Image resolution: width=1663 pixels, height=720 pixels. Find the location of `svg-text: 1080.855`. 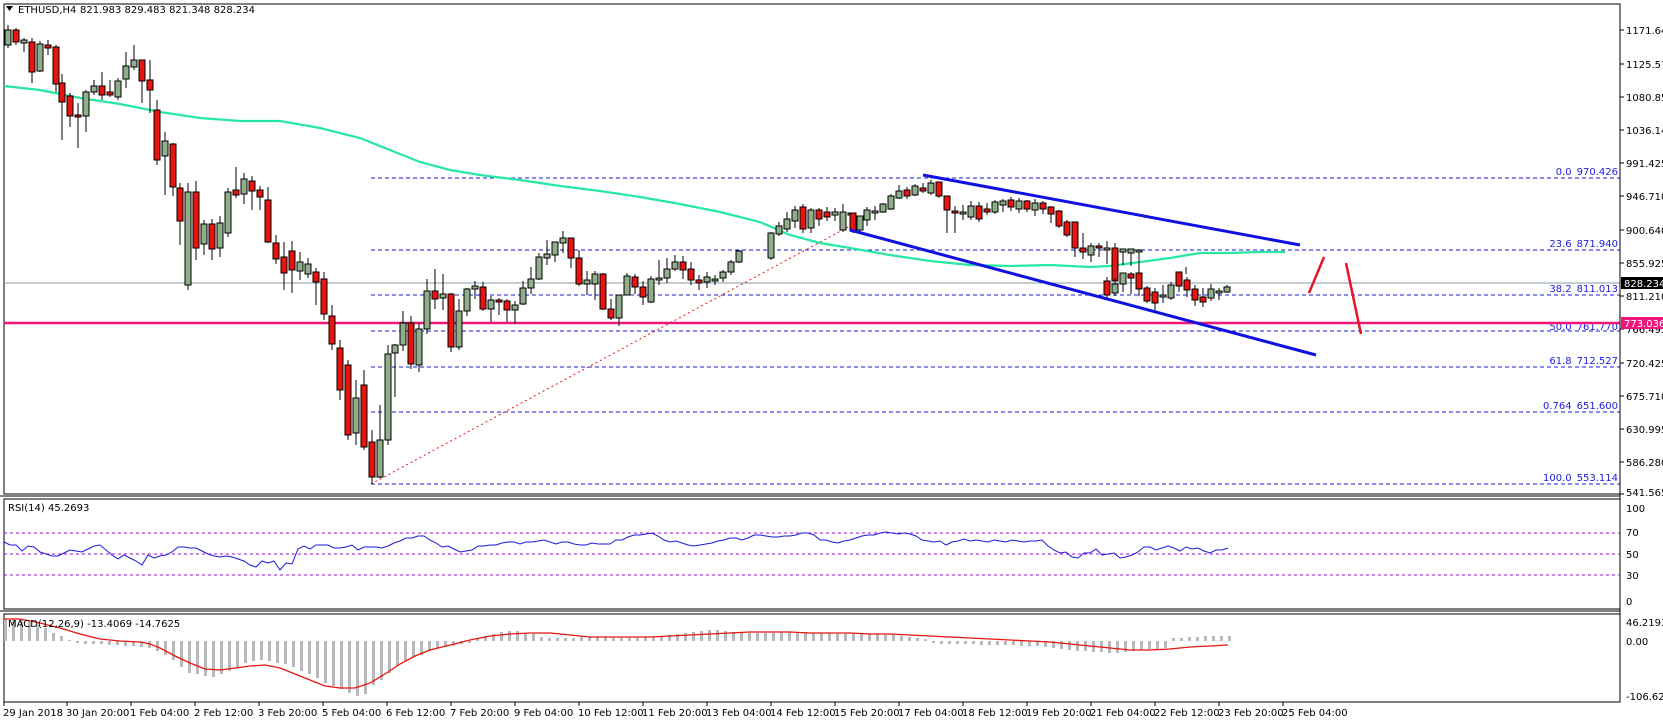

svg-text: 1080.855 is located at coordinates (1644, 98).